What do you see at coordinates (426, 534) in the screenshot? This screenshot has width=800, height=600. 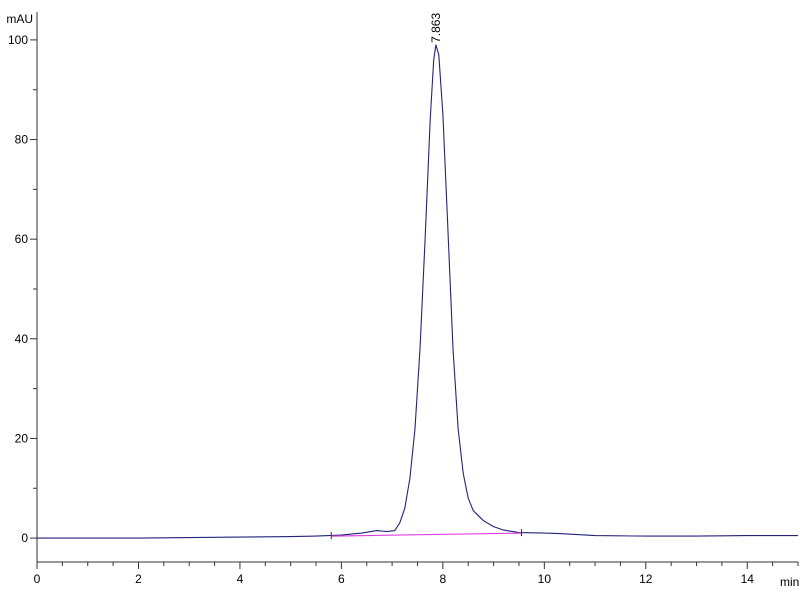 I see `integration-baseline` at bounding box center [426, 534].